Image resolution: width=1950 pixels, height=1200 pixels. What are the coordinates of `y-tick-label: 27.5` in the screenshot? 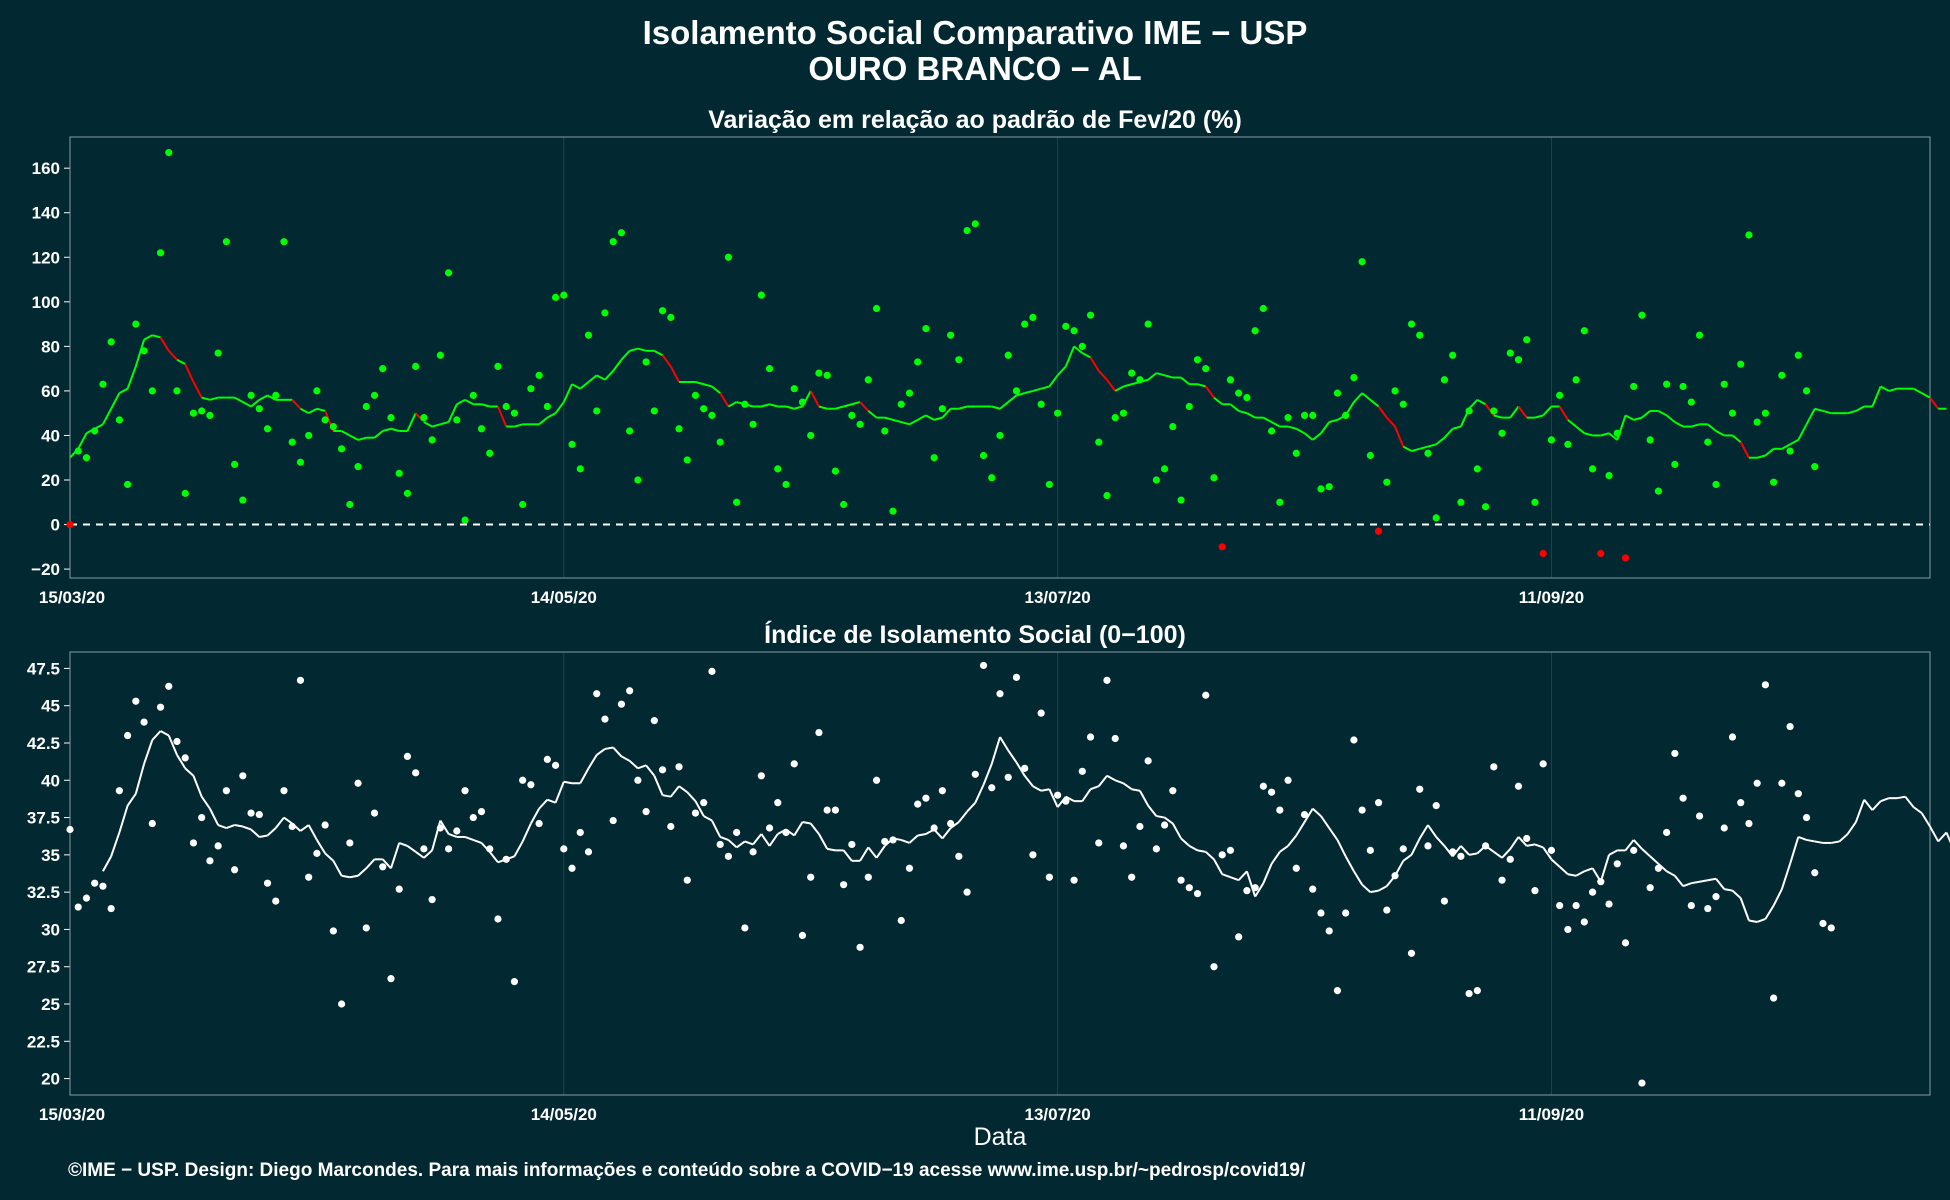 It's located at (43, 967).